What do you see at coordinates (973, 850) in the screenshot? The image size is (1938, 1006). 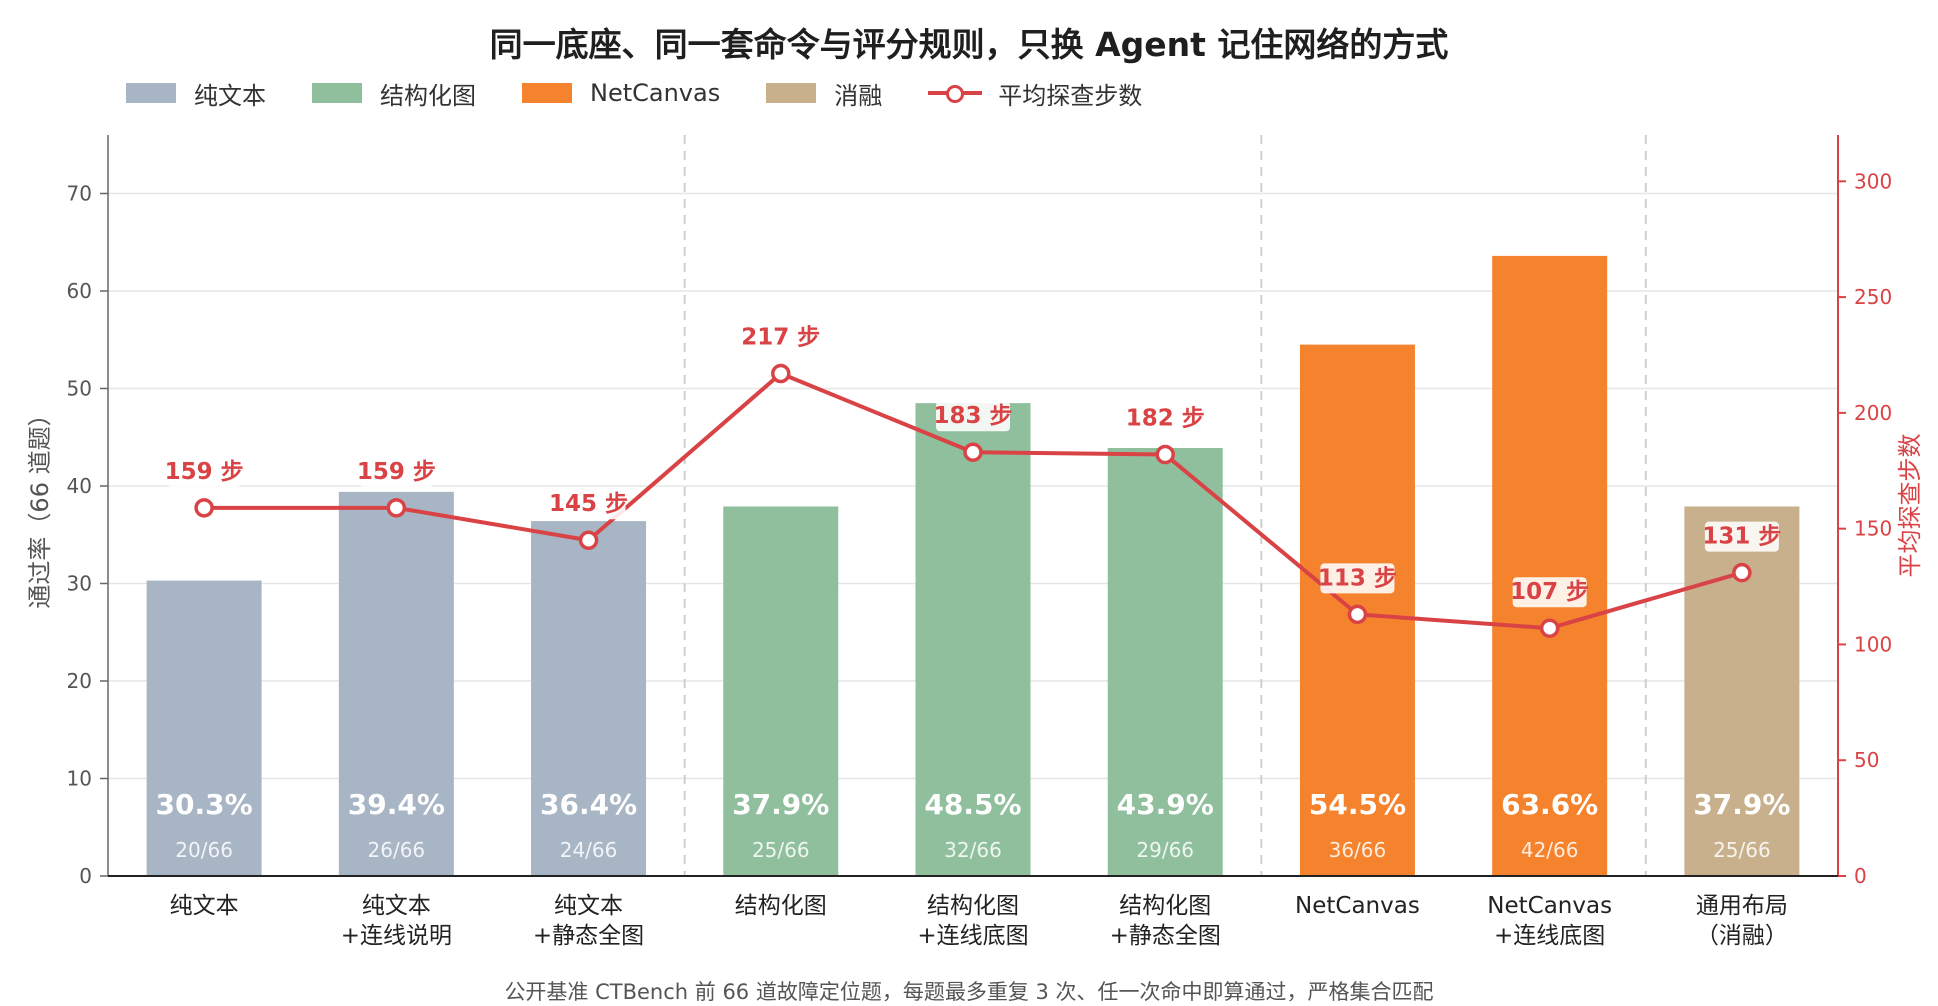 I see `bar-count-label: 32/66` at bounding box center [973, 850].